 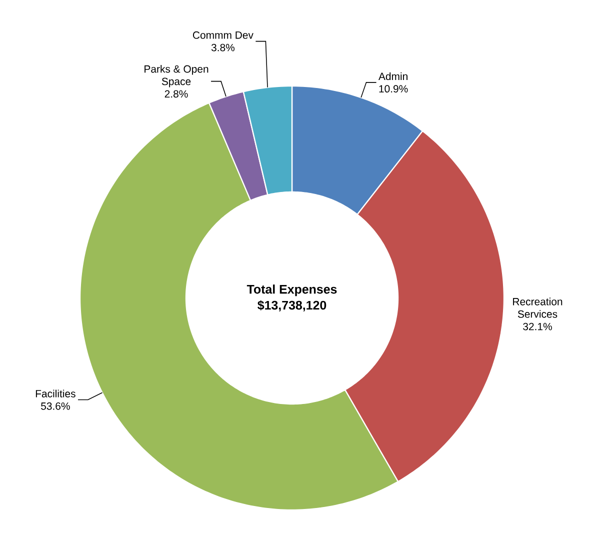 I want to click on text: $13,738,120, so click(x=292, y=306).